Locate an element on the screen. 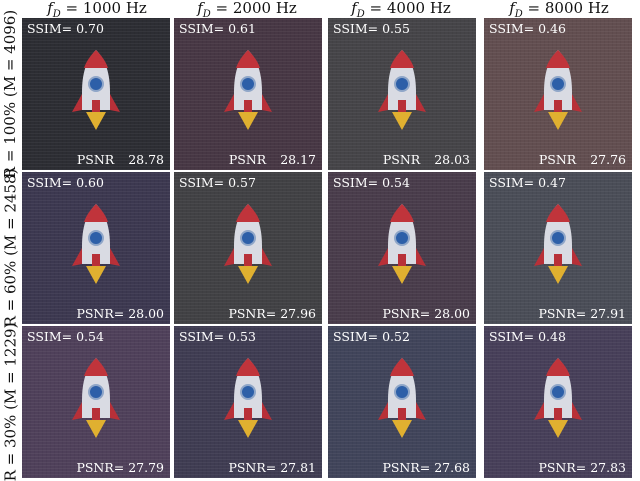 The width and height of the screenshot is (640, 481). psnr-label-text: PSNR= 27.96 is located at coordinates (272, 313).